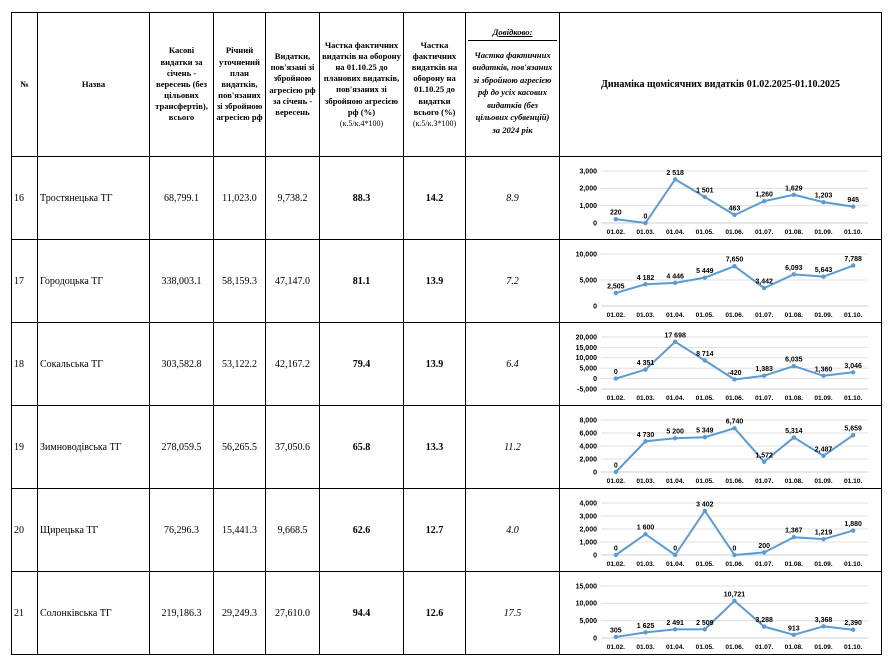 The height and width of the screenshot is (662, 891). I want to click on svg-text: 1 501, so click(705, 190).